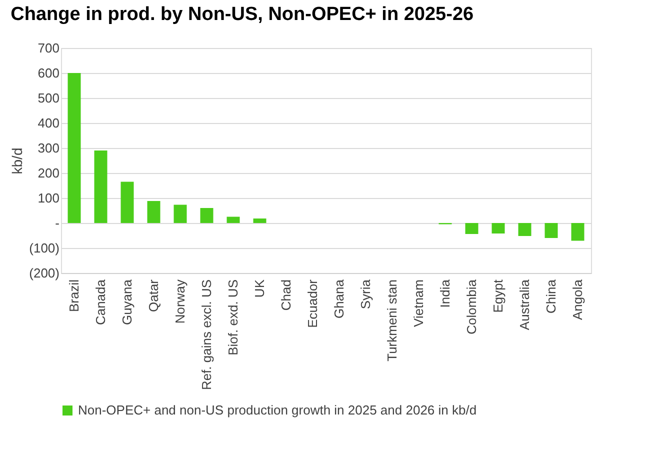 This screenshot has height=453, width=652. I want to click on x-tick-label: Angola, so click(577, 299).